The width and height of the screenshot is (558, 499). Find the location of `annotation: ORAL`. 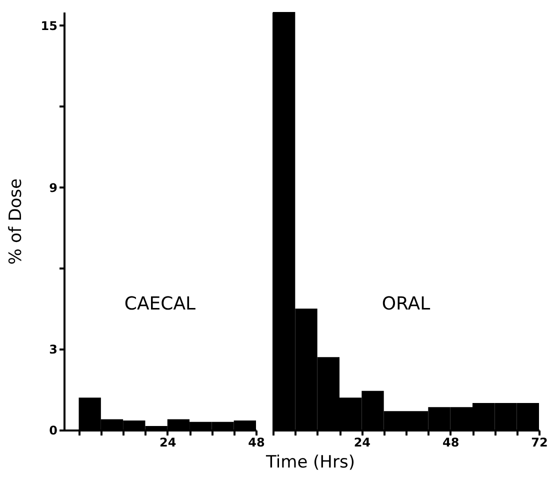

annotation: ORAL is located at coordinates (406, 304).